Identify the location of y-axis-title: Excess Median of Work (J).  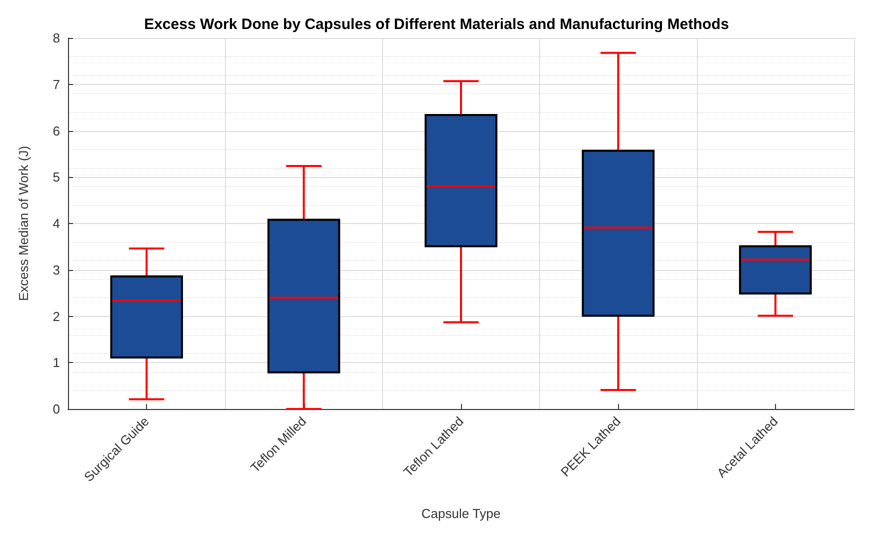
(23, 224).